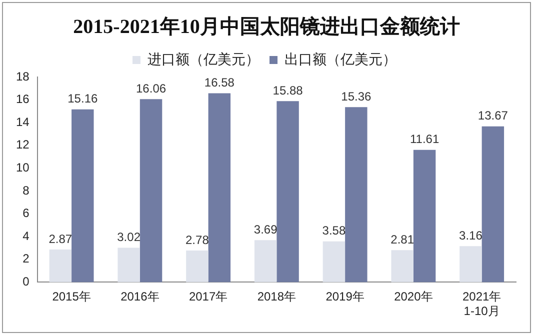 Image resolution: width=533 pixels, height=335 pixels. I want to click on y-tick-label: 0, so click(26, 281).